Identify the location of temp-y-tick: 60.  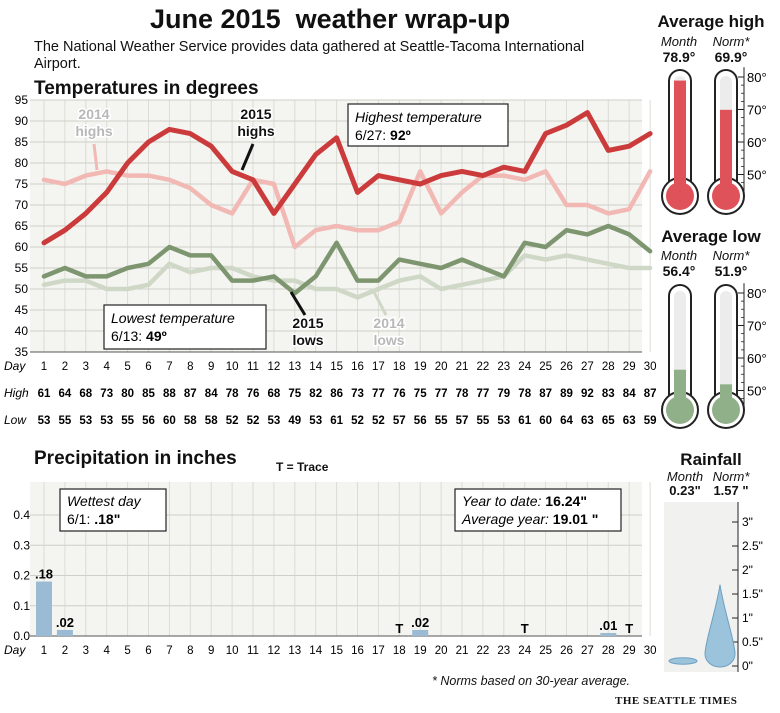
(22, 247).